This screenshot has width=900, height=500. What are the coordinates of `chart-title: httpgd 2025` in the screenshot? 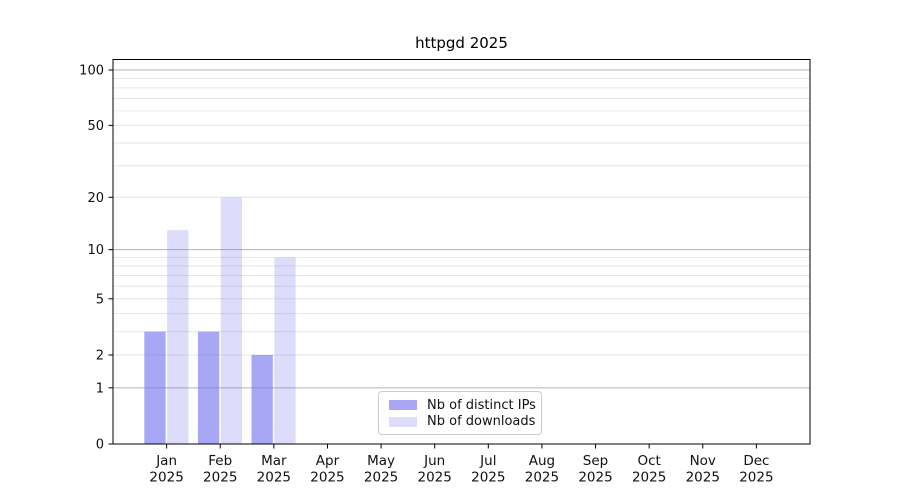 It's located at (461, 43).